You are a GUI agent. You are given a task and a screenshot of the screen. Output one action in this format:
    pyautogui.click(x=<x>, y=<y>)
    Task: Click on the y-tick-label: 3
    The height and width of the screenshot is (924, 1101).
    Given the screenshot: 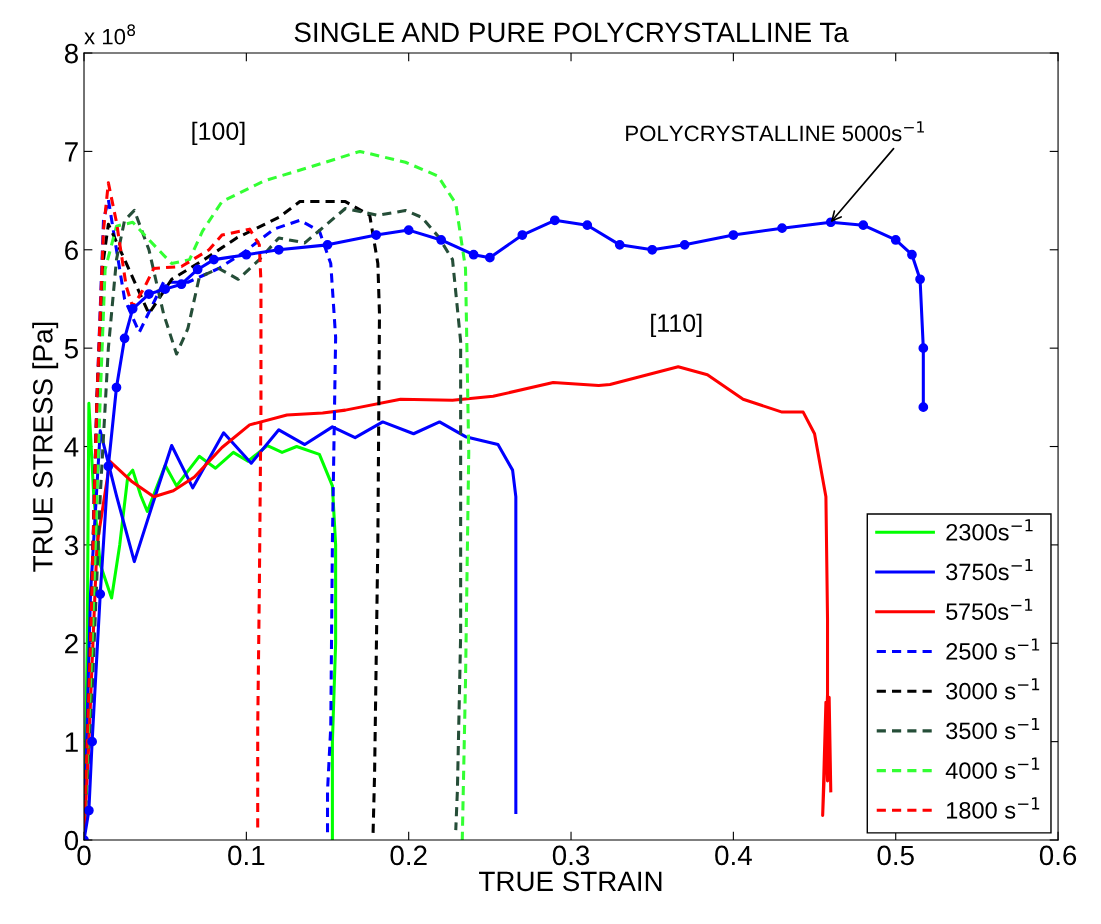 What is the action you would take?
    pyautogui.click(x=71, y=545)
    